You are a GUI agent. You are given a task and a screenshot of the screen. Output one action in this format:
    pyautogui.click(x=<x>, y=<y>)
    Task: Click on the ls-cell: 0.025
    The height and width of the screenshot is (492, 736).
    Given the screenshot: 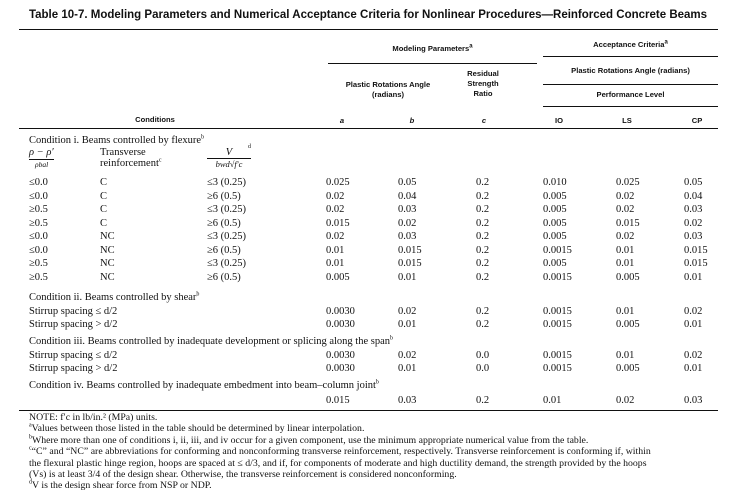 What is the action you would take?
    pyautogui.click(x=628, y=182)
    